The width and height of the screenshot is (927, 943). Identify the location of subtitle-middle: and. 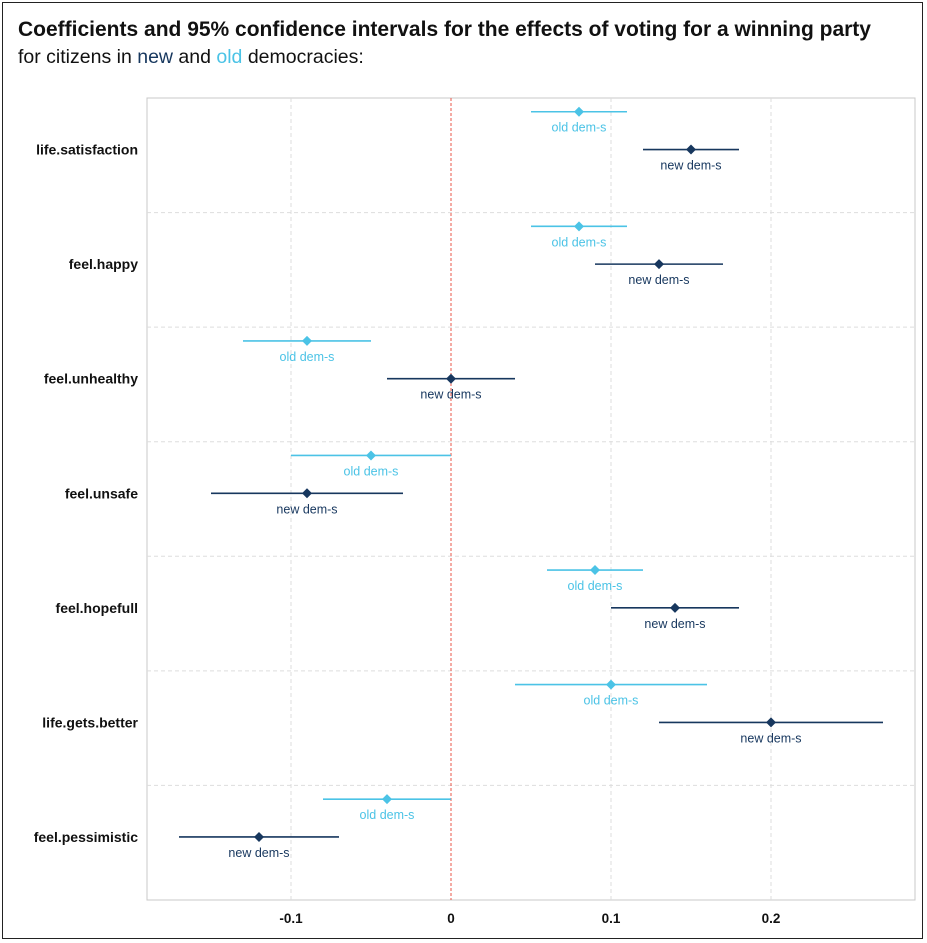
(195, 57).